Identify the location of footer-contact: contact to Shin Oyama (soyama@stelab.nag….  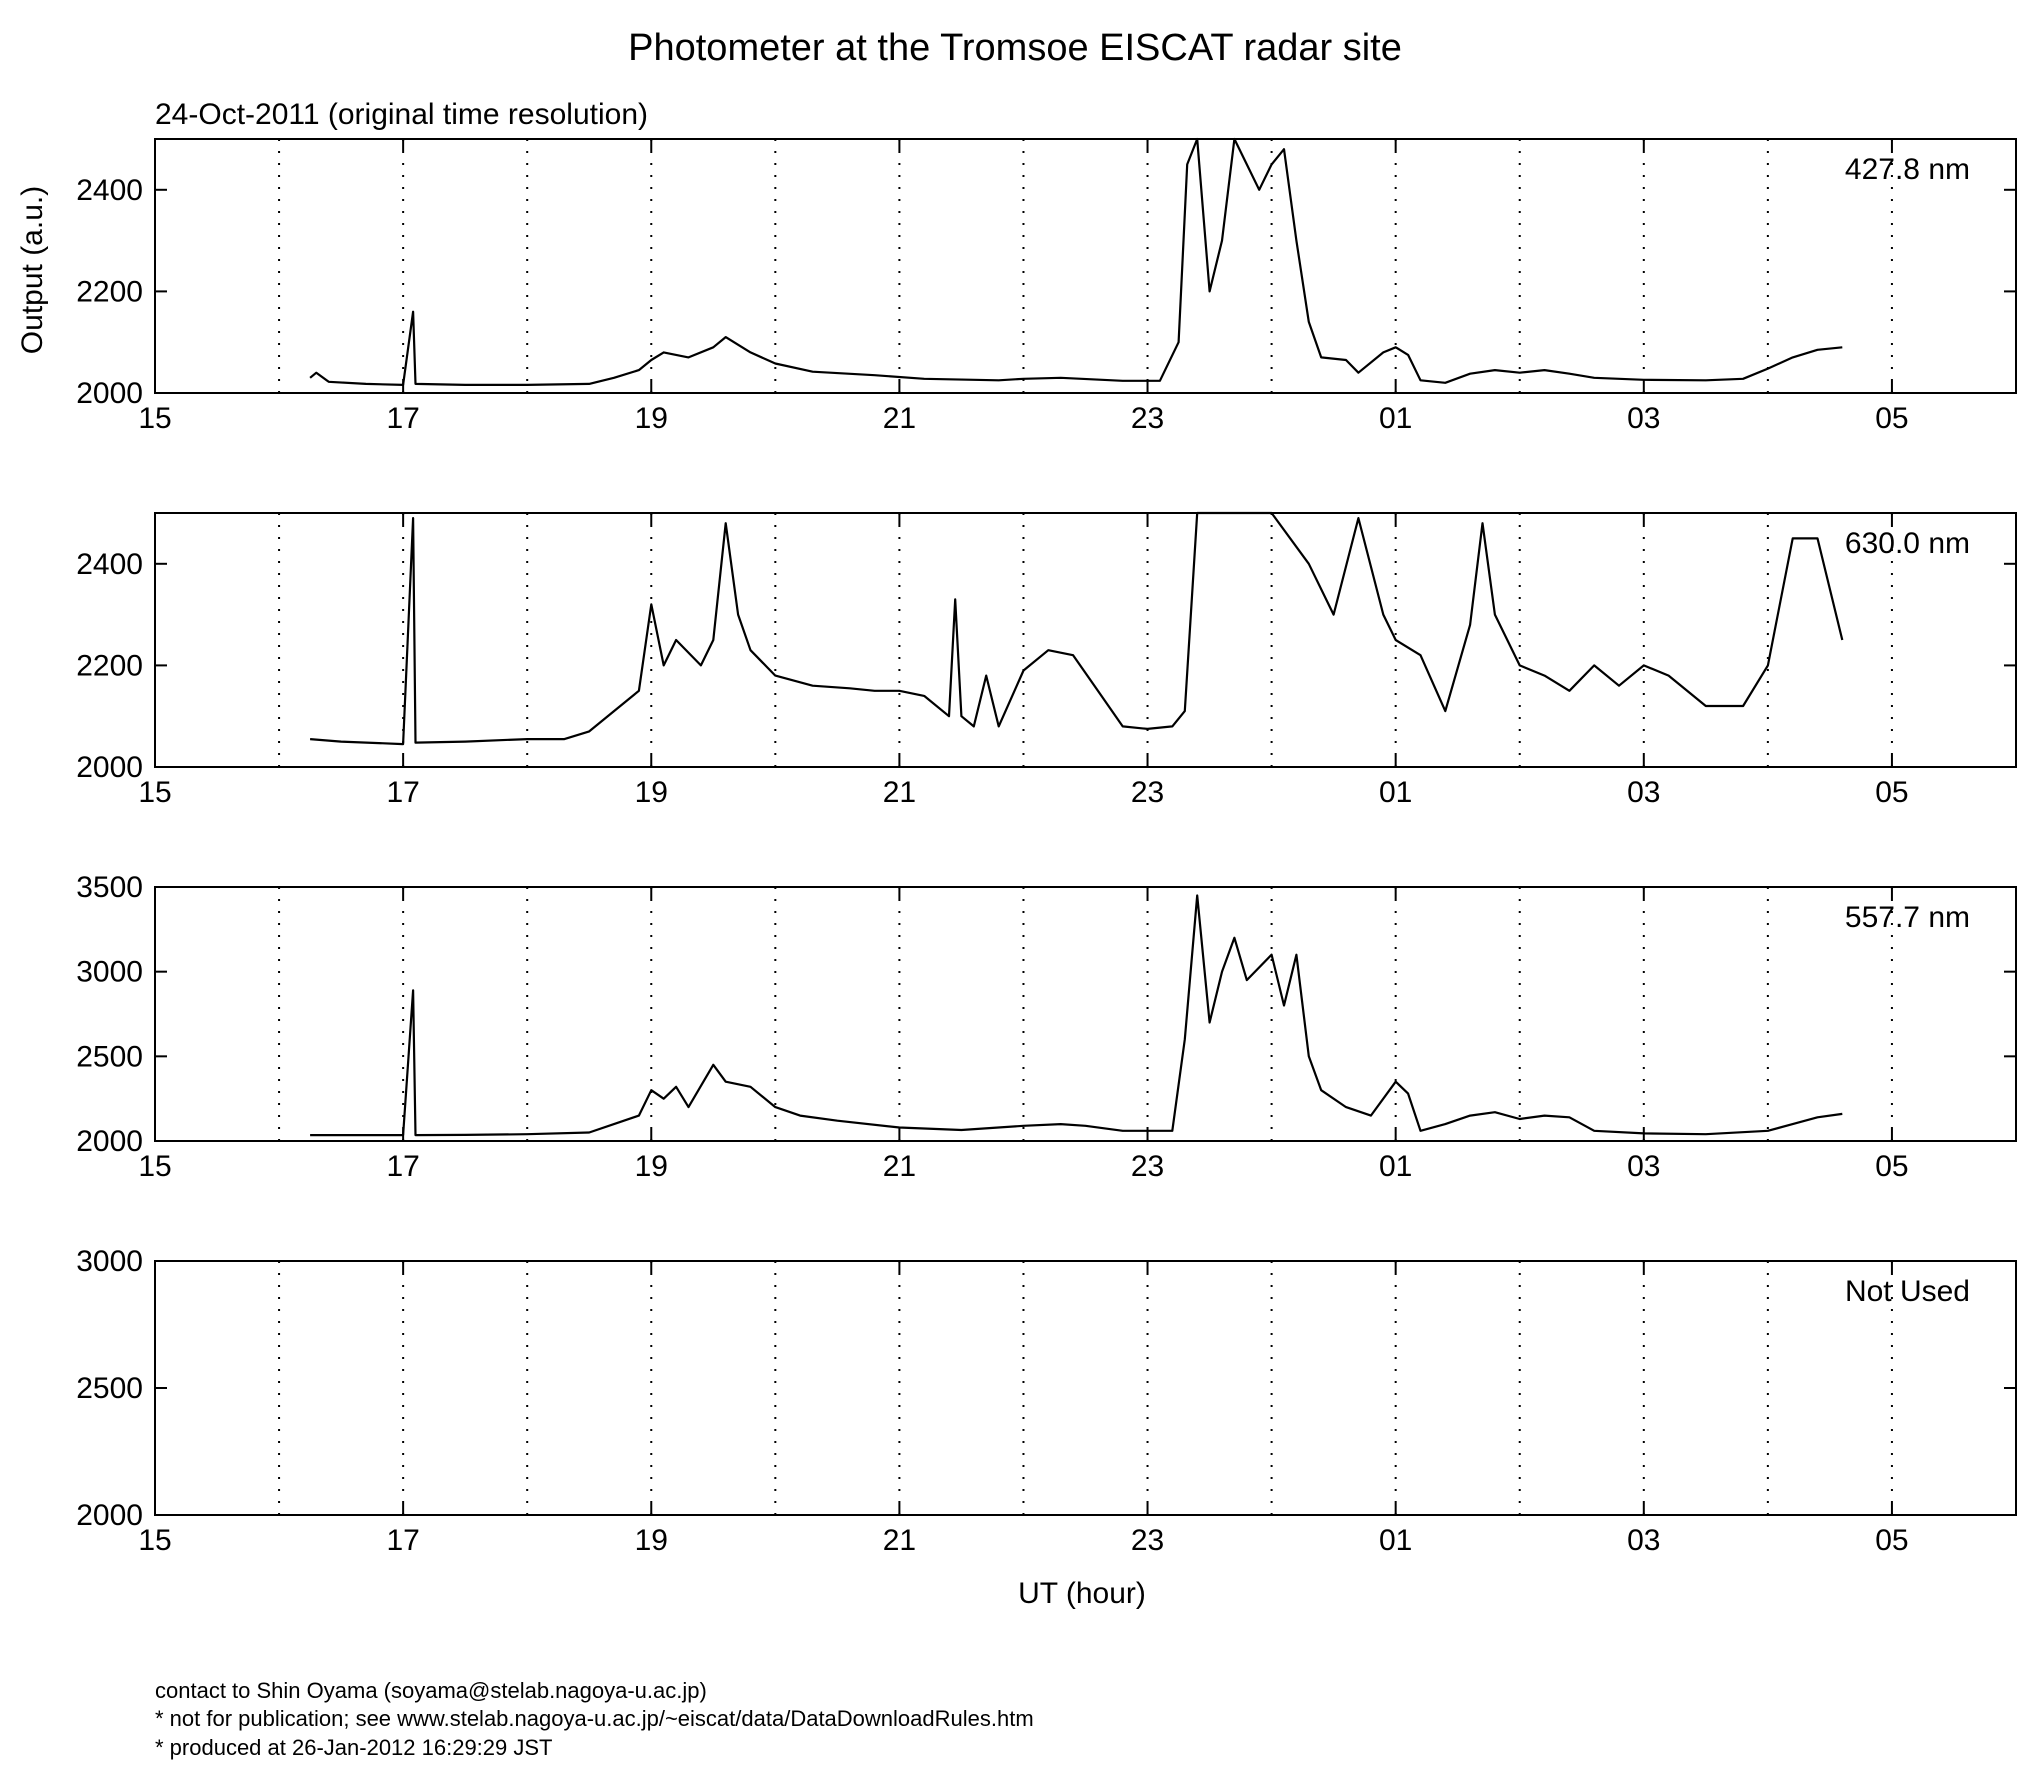
(431, 1690).